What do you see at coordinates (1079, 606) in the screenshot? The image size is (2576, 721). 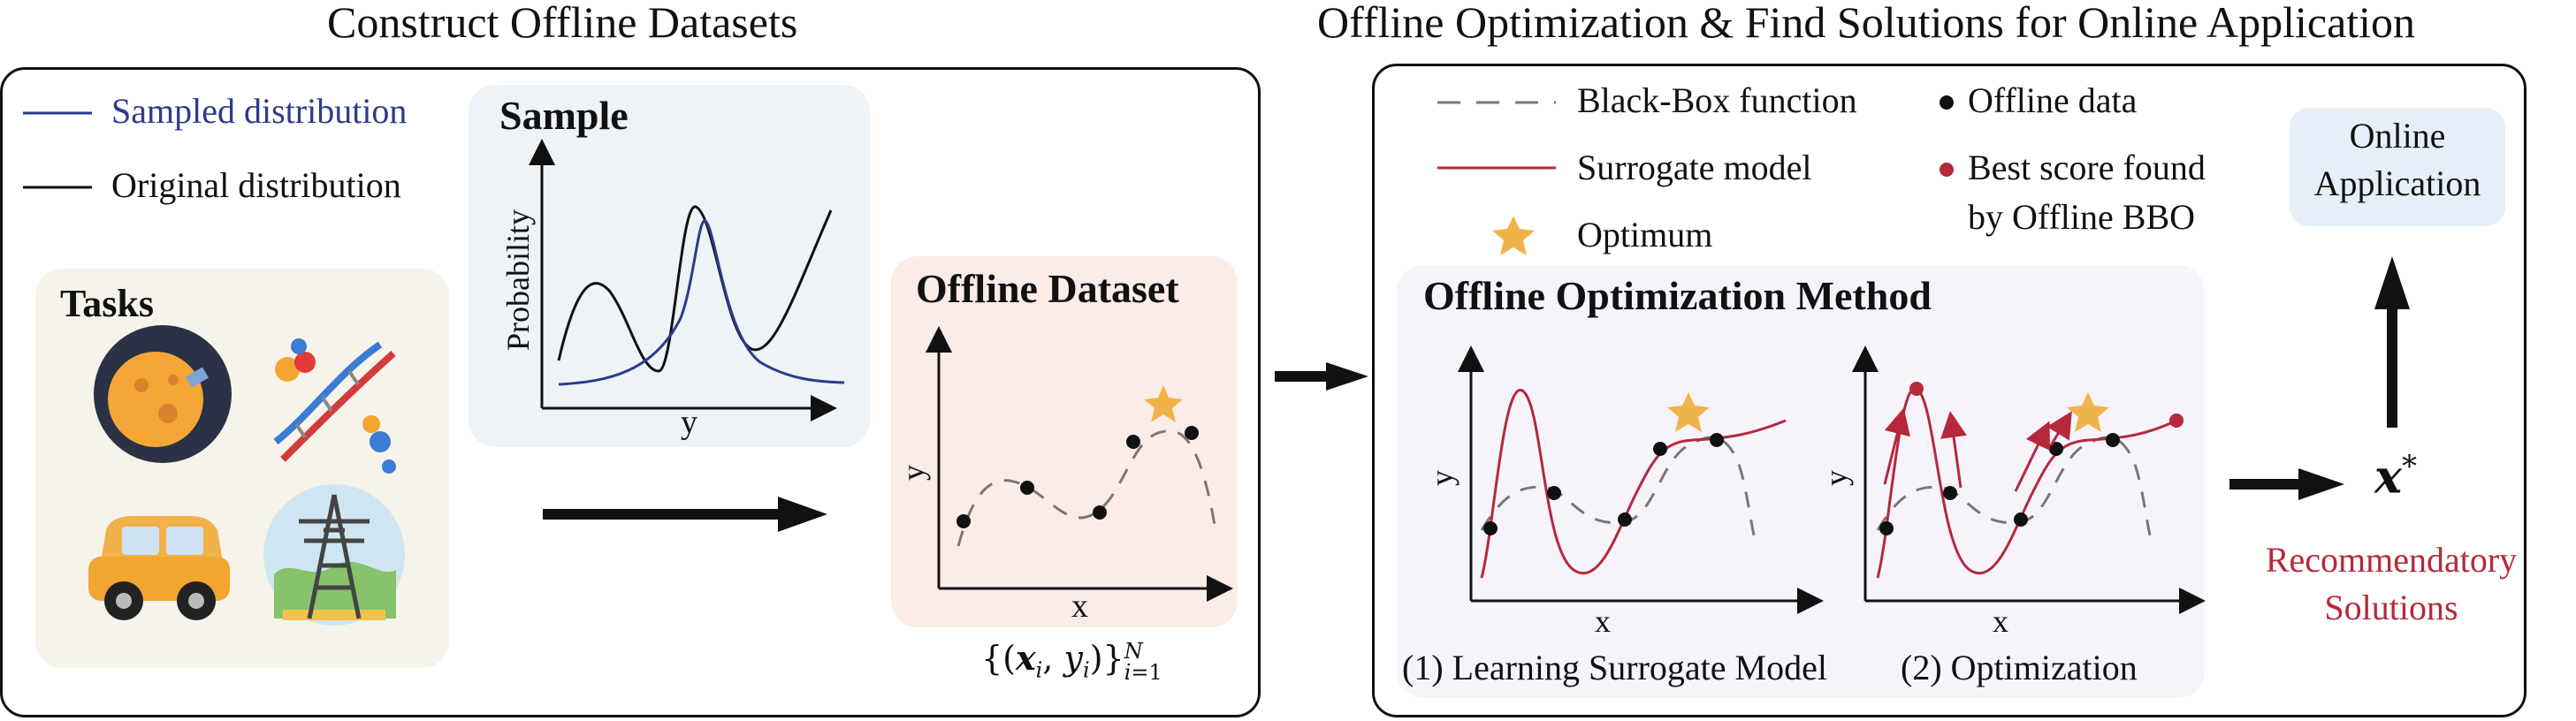 I see `dataset-xlabel: x` at bounding box center [1079, 606].